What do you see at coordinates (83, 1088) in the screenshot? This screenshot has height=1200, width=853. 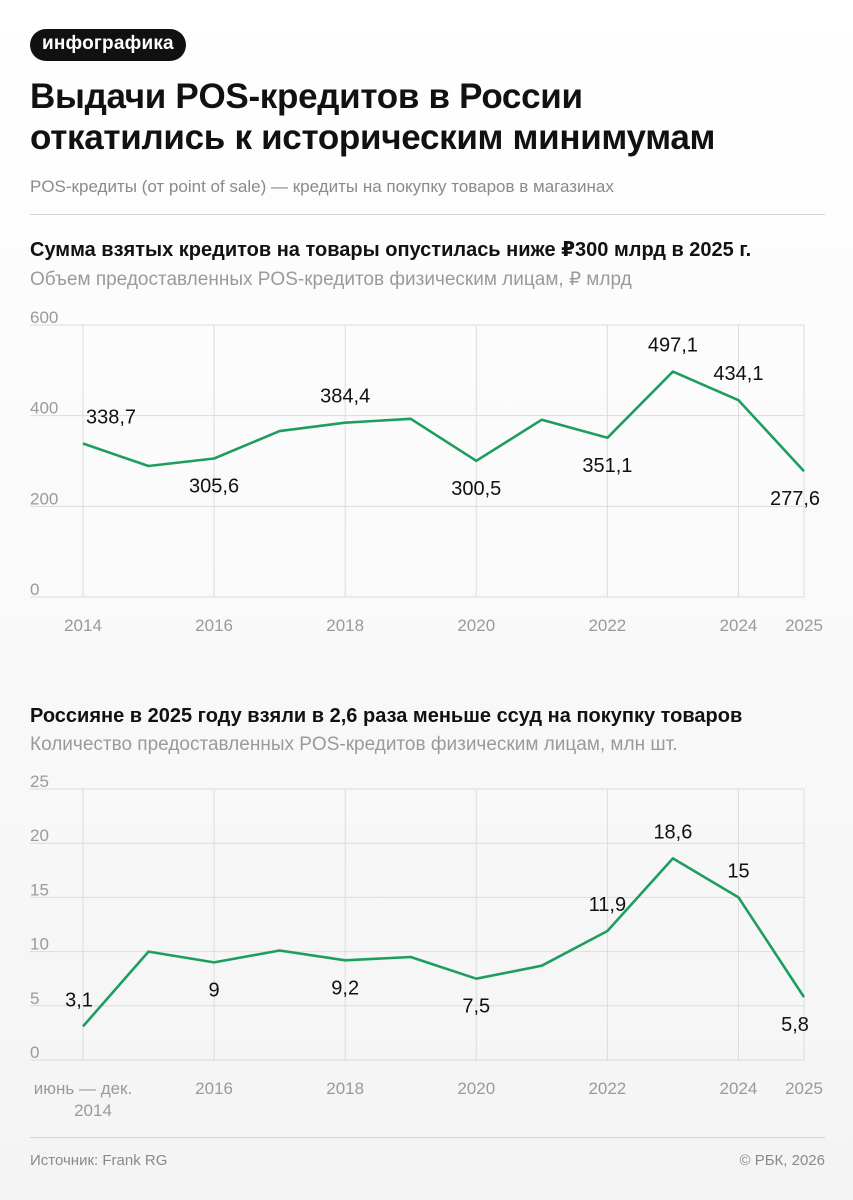 I see `x-tick-label: июнь — дек.` at bounding box center [83, 1088].